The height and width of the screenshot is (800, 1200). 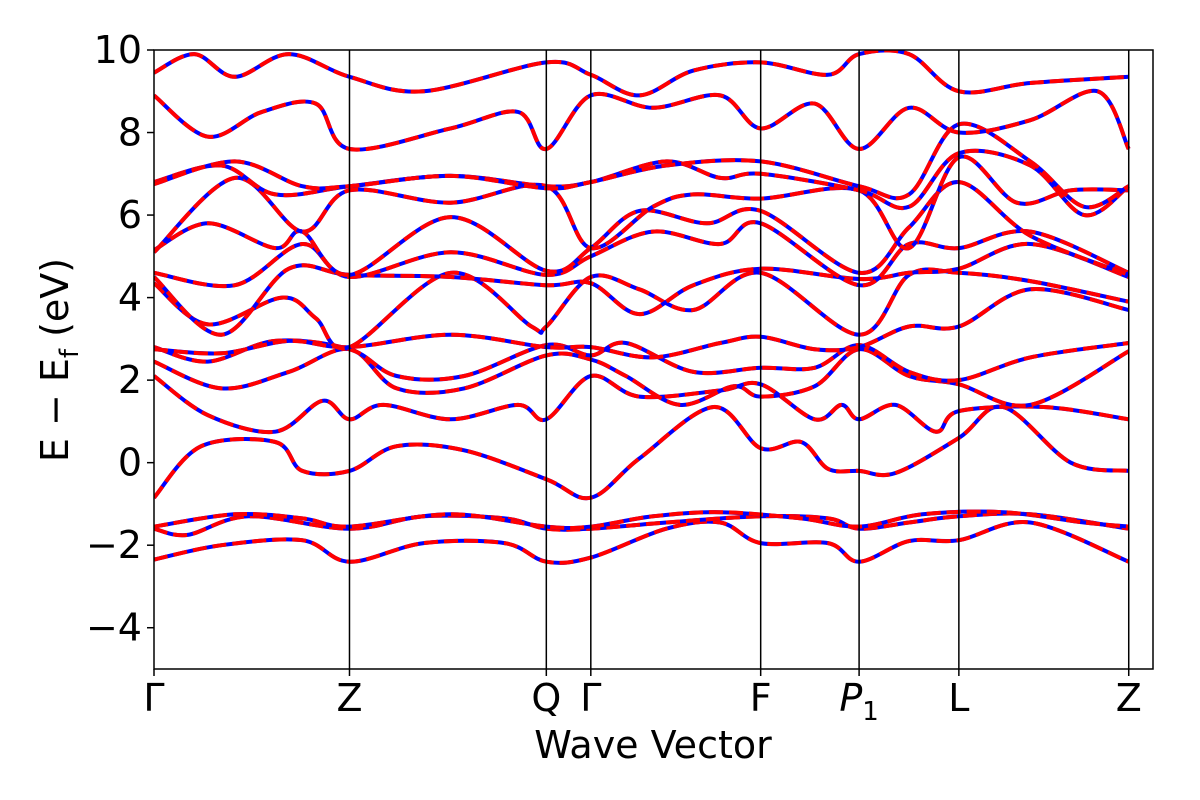 I want to click on band-5-red, so click(x=641, y=404).